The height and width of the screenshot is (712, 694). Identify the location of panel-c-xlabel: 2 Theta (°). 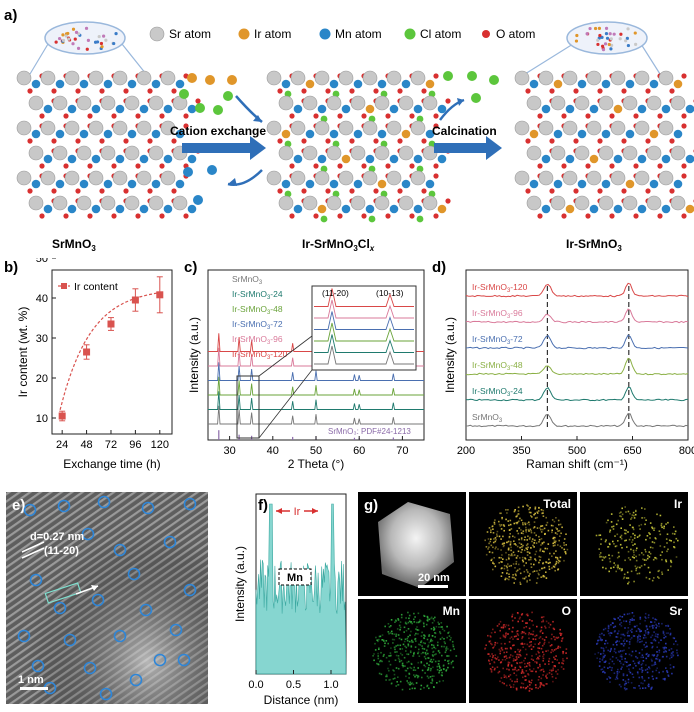
(316, 464).